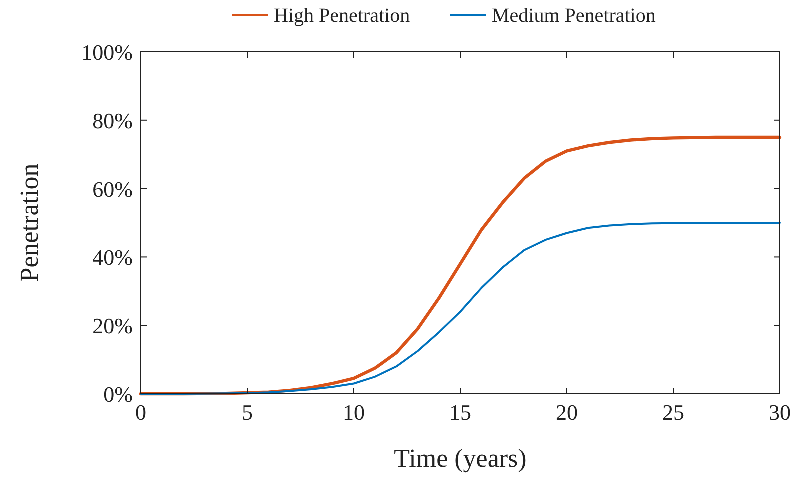 The image size is (800, 487). Describe the element at coordinates (141, 412) in the screenshot. I see `x-tick-label: 0` at that location.